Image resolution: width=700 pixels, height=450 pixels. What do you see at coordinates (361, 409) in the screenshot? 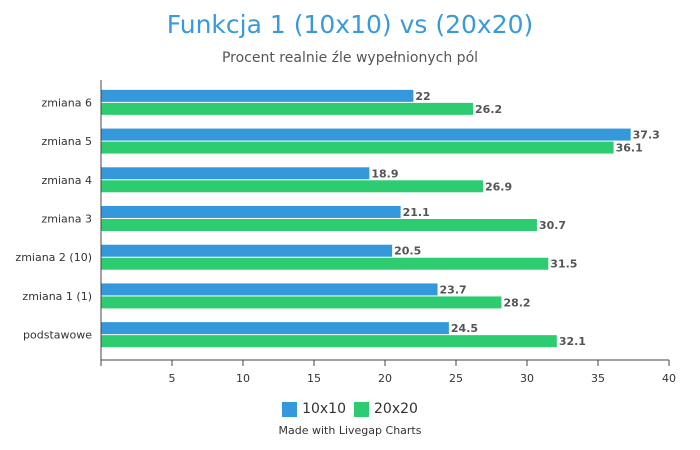
I see `legend-swatch-20x20` at bounding box center [361, 409].